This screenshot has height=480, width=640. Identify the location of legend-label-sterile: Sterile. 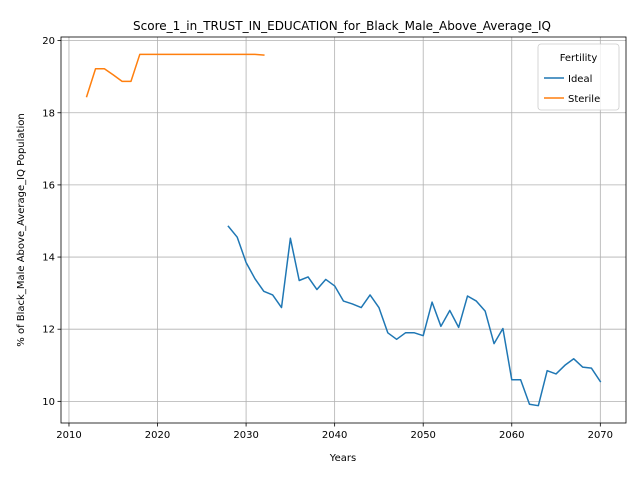
(584, 99).